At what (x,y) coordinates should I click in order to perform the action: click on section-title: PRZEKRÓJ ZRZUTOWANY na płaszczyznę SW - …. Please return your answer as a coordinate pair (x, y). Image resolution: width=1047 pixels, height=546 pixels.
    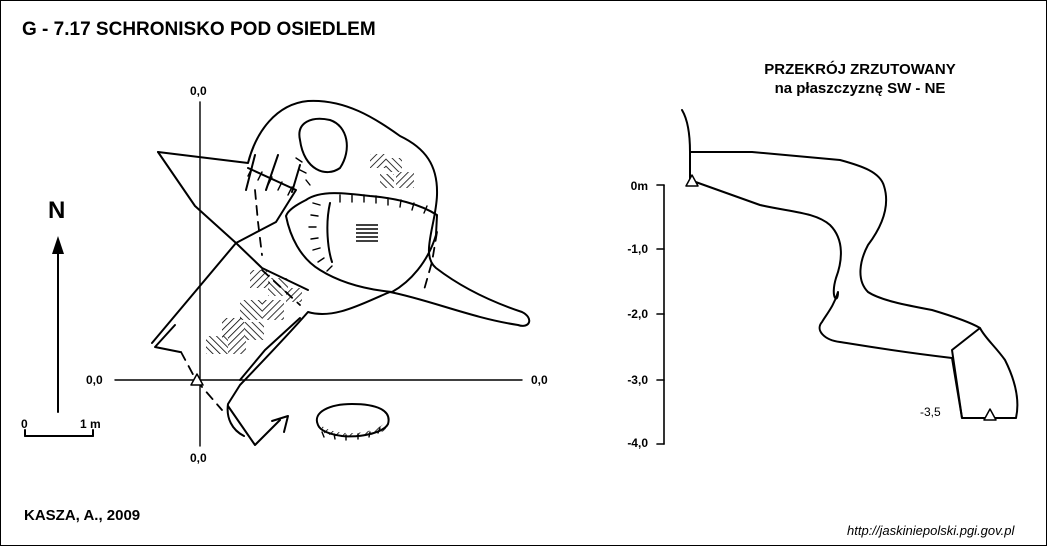
    Looking at the image, I should click on (860, 79).